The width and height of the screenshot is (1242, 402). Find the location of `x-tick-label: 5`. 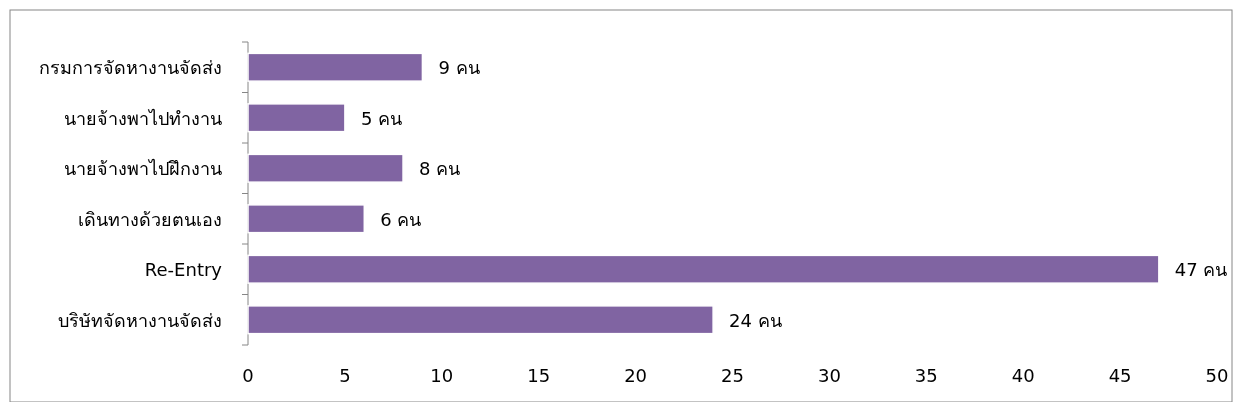

x-tick-label: 5 is located at coordinates (345, 375).